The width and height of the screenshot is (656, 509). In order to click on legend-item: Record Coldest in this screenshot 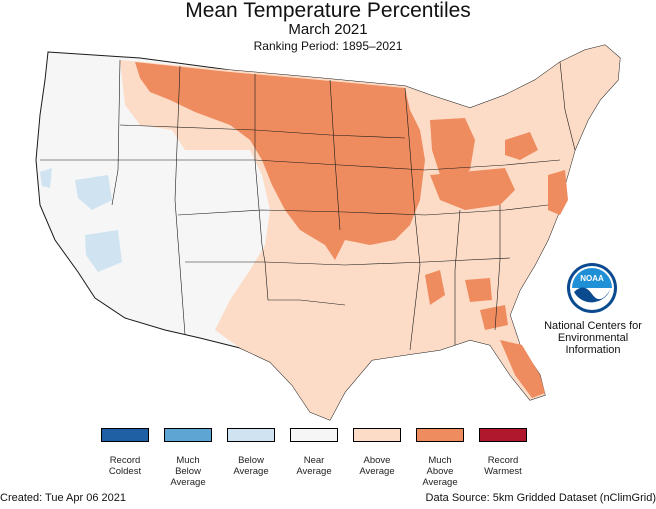, I will do `click(125, 452)`.